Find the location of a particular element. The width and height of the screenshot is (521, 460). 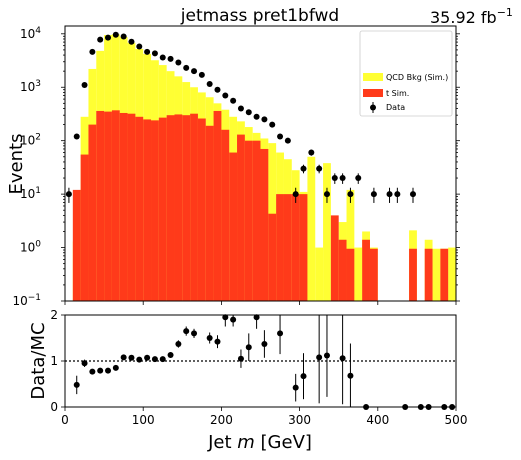

x-tick-label: 500 is located at coordinates (456, 420).